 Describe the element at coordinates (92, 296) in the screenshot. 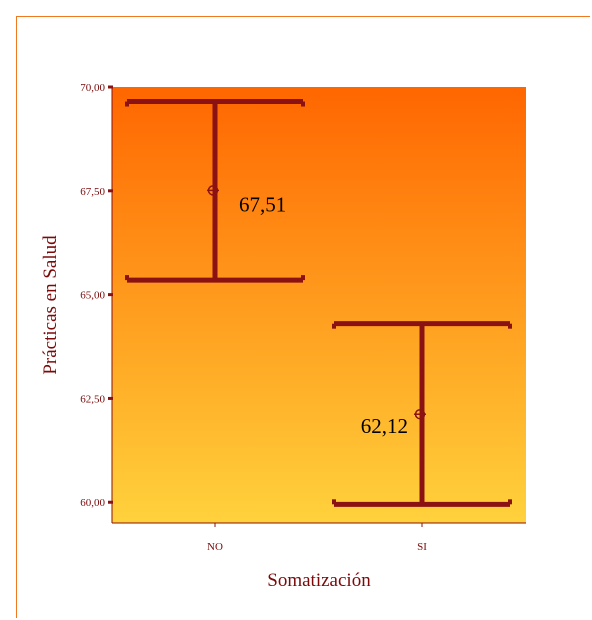

I see `y-tick-label: 65,00` at that location.